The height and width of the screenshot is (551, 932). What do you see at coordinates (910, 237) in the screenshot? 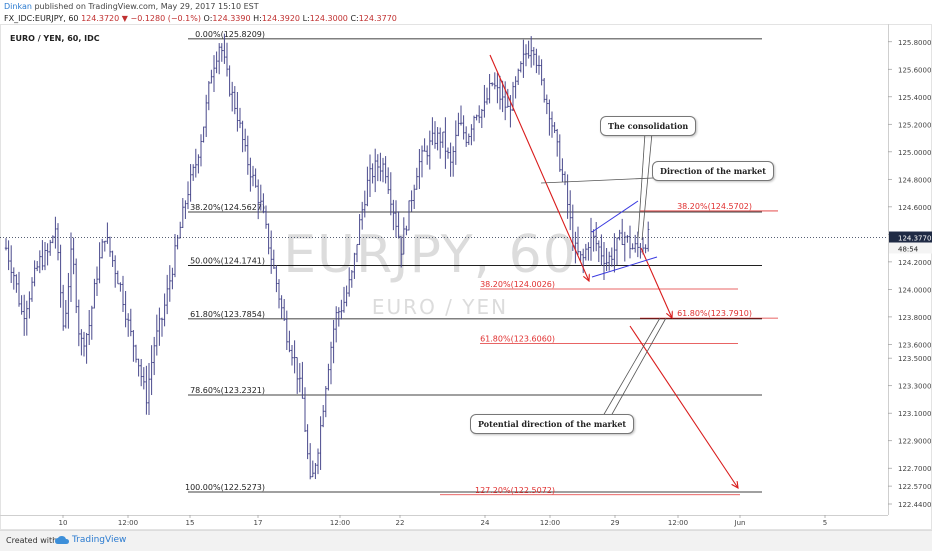
I see `current-price-tag` at bounding box center [910, 237].